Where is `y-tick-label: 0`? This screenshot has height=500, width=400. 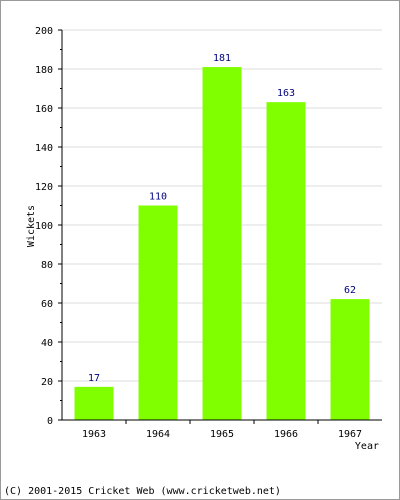 y-tick-label: 0 is located at coordinates (50, 421).